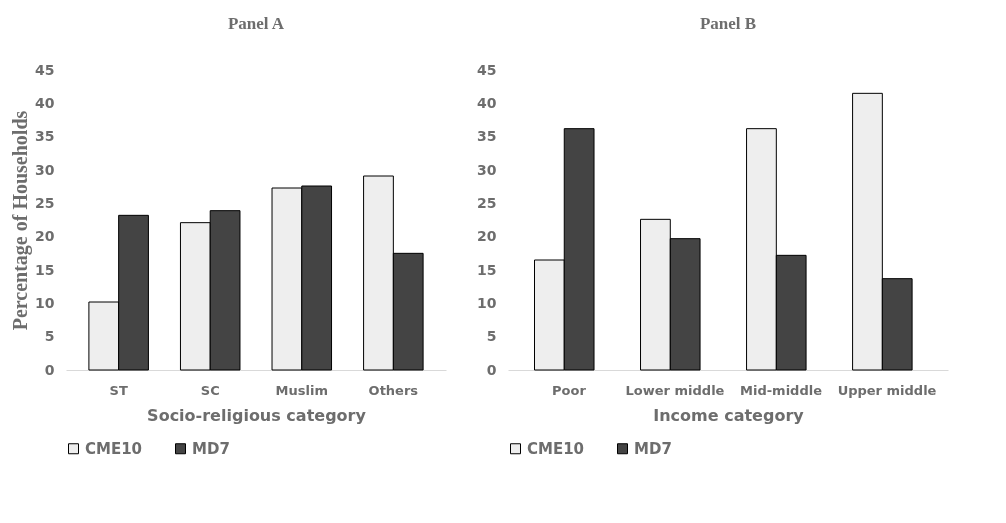  I want to click on x-tick-label: Muslim, so click(301, 390).